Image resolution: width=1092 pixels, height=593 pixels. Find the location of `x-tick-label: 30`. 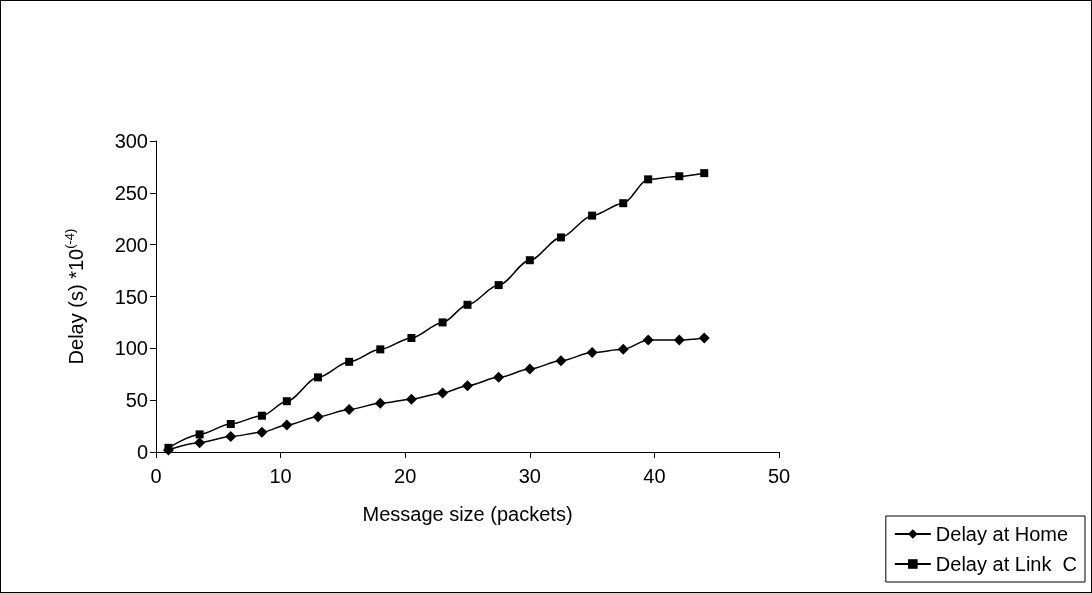

x-tick-label: 30 is located at coordinates (529, 476).